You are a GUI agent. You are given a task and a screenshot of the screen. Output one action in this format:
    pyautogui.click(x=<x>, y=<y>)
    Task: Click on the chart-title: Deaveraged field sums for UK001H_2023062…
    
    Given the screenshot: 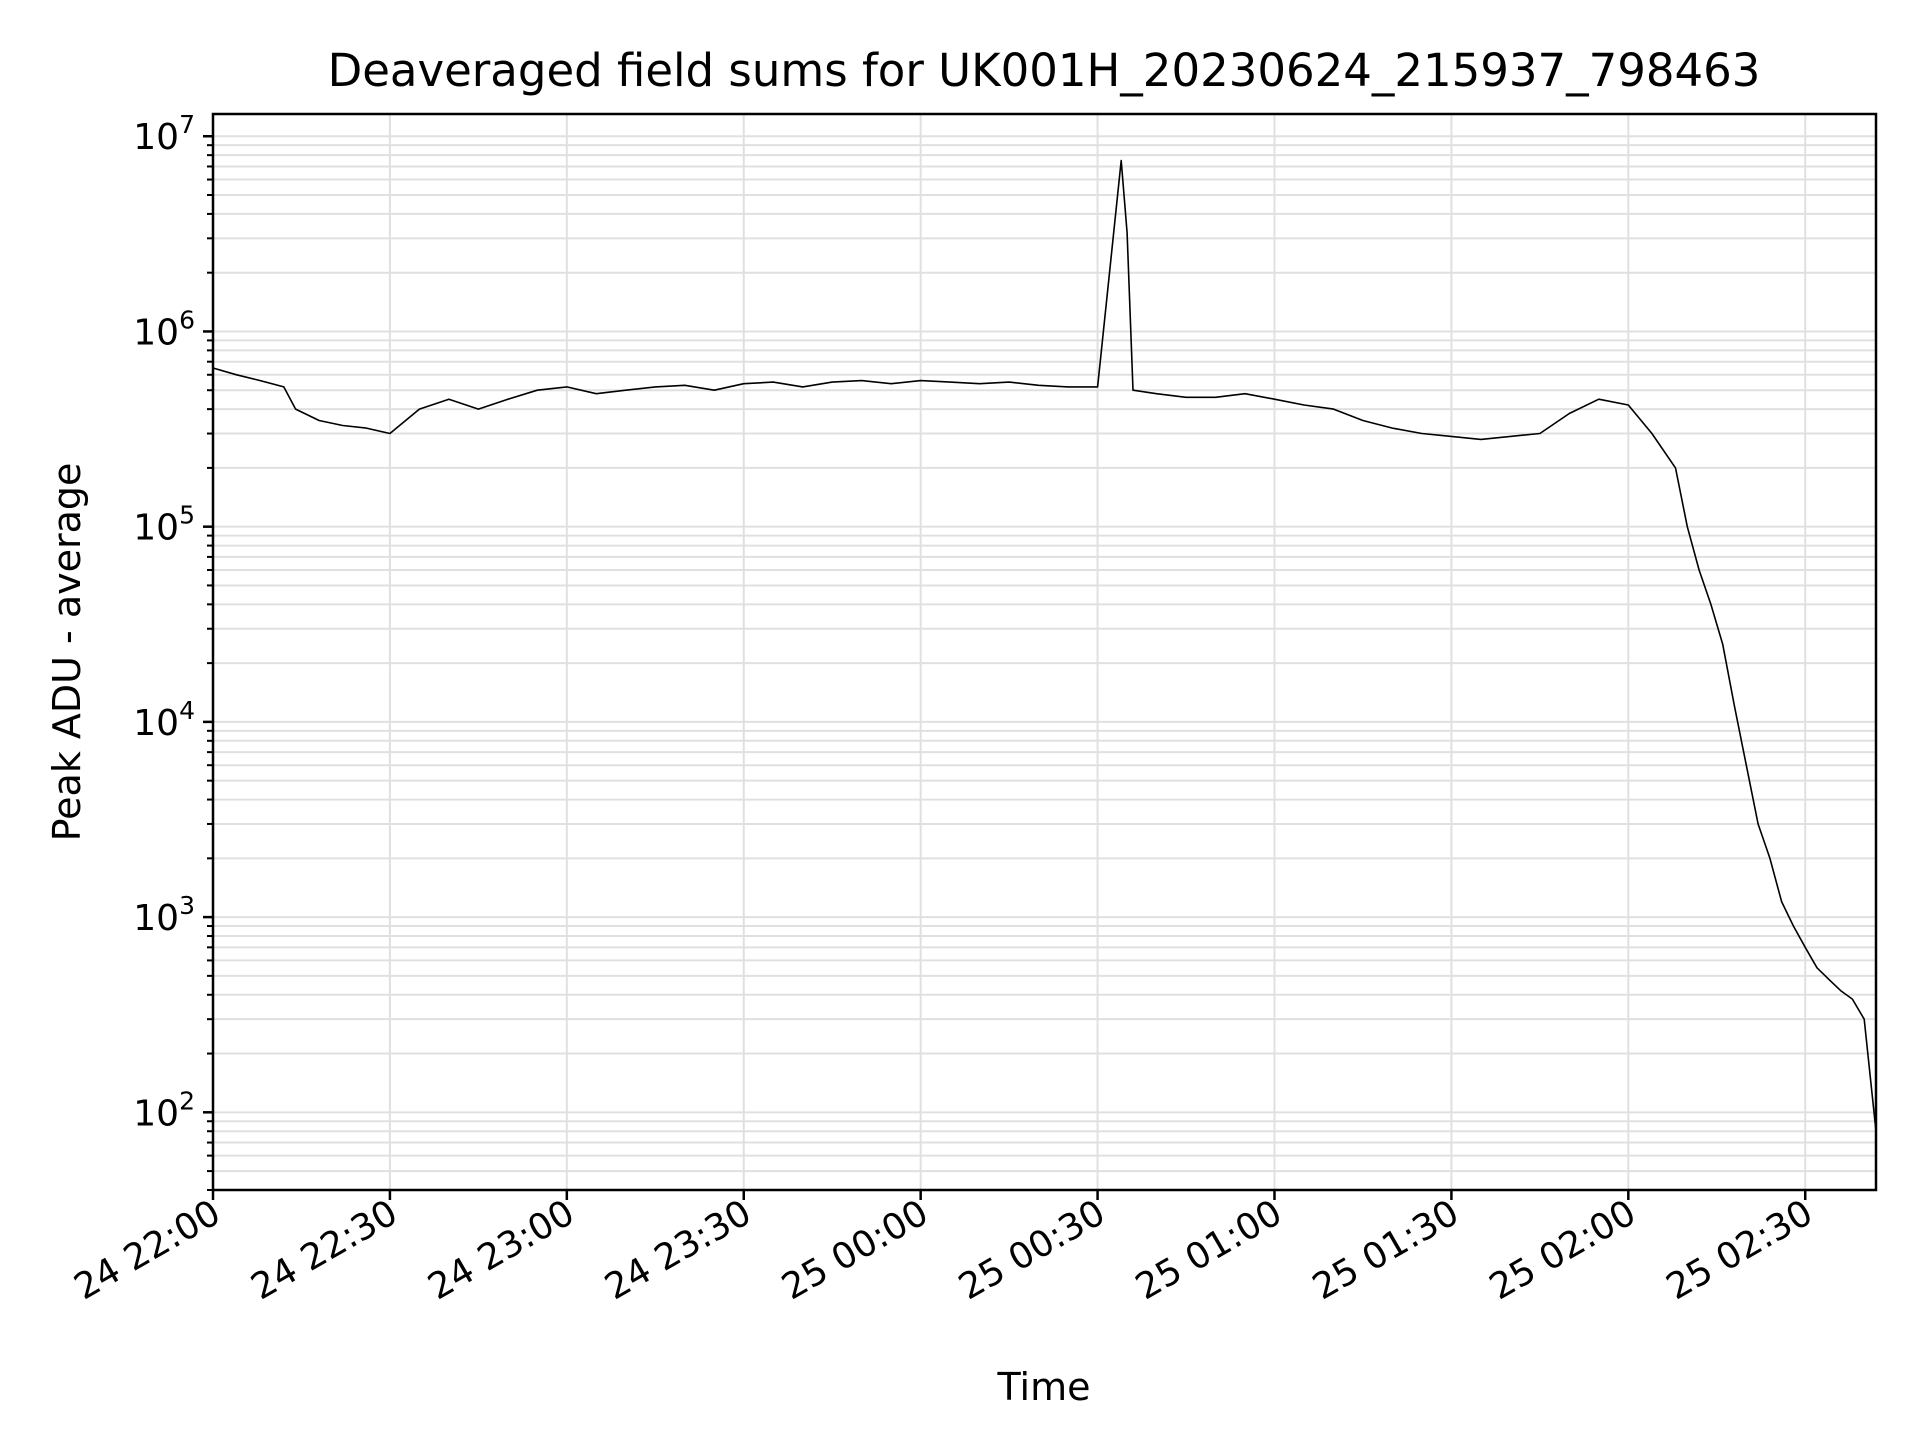 What is the action you would take?
    pyautogui.click(x=1044, y=70)
    